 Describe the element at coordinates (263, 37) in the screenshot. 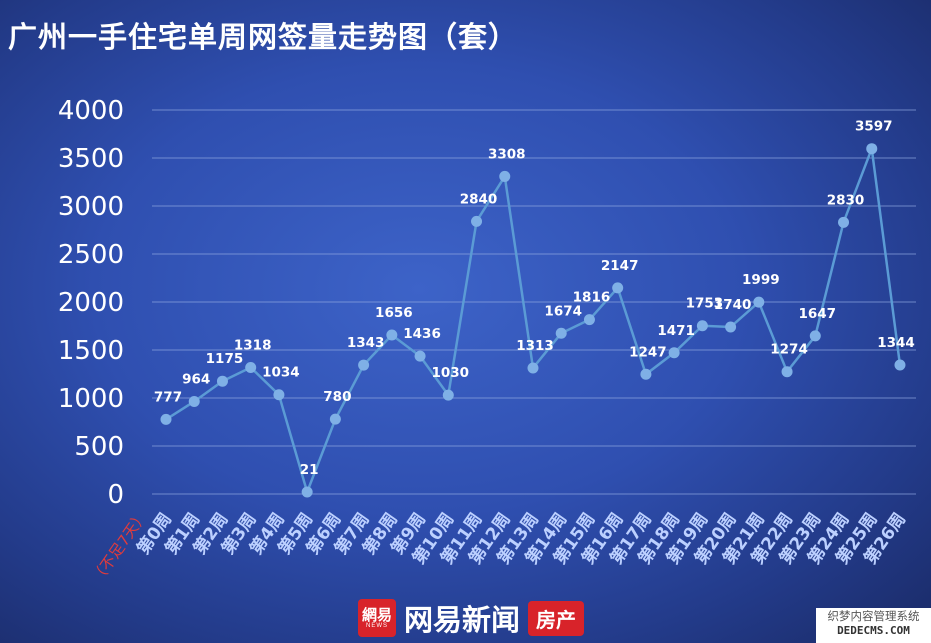

I see `chart-title: 广州一手住宅单周网签量走势图（套）` at that location.